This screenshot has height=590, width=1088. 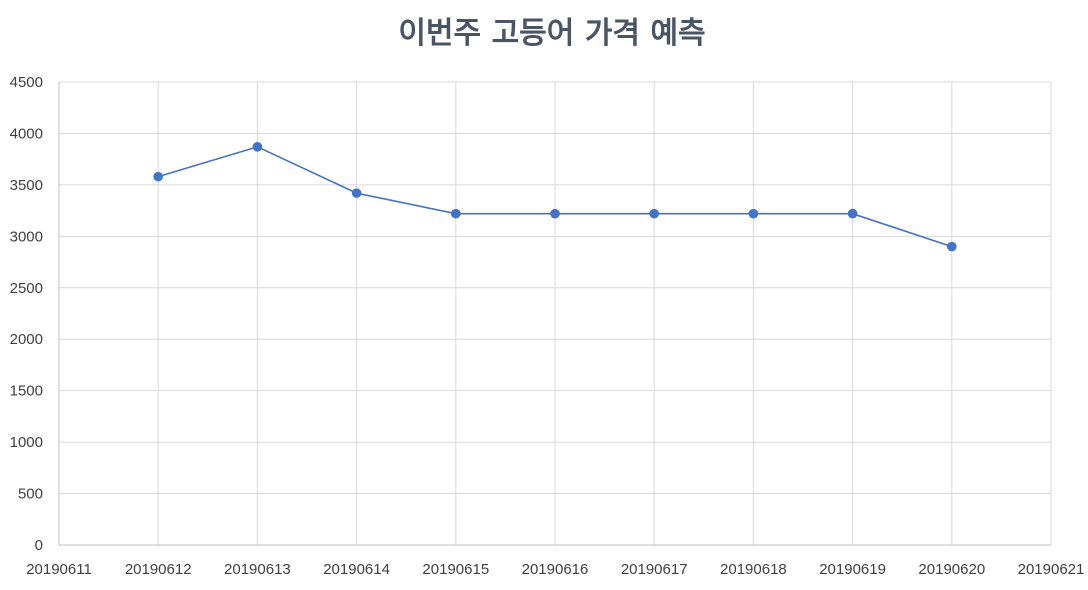 I want to click on x-tick-label: 20190621, so click(x=1051, y=569).